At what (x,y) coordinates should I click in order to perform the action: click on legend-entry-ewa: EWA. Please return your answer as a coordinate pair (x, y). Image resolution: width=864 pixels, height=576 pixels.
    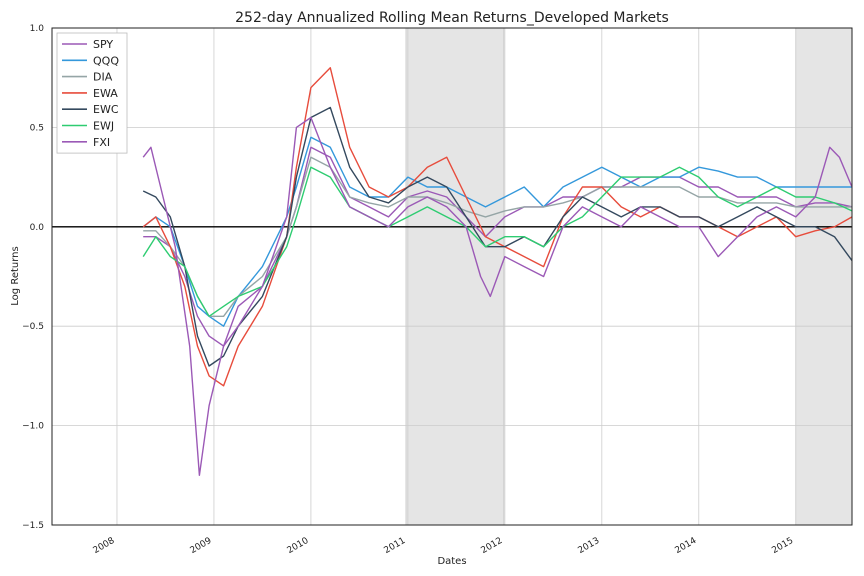
    Looking at the image, I should click on (105, 93).